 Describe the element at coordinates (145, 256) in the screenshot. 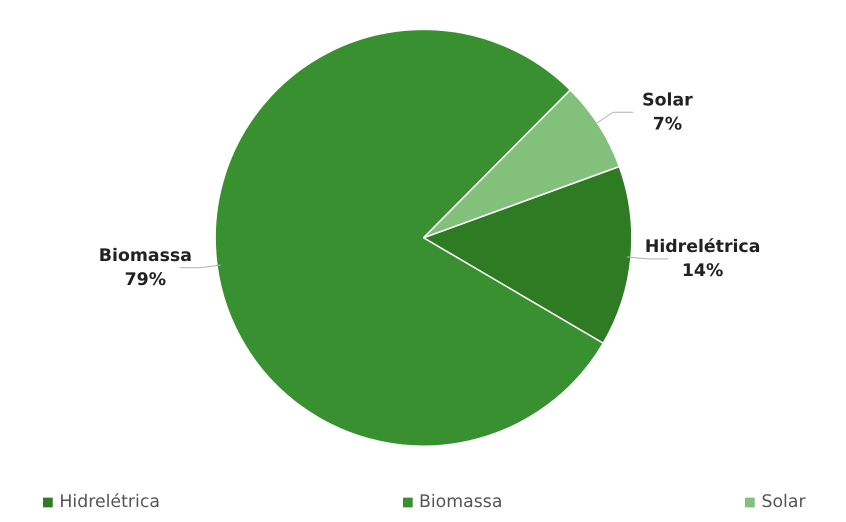

I see `slice-label: Biomassa` at that location.